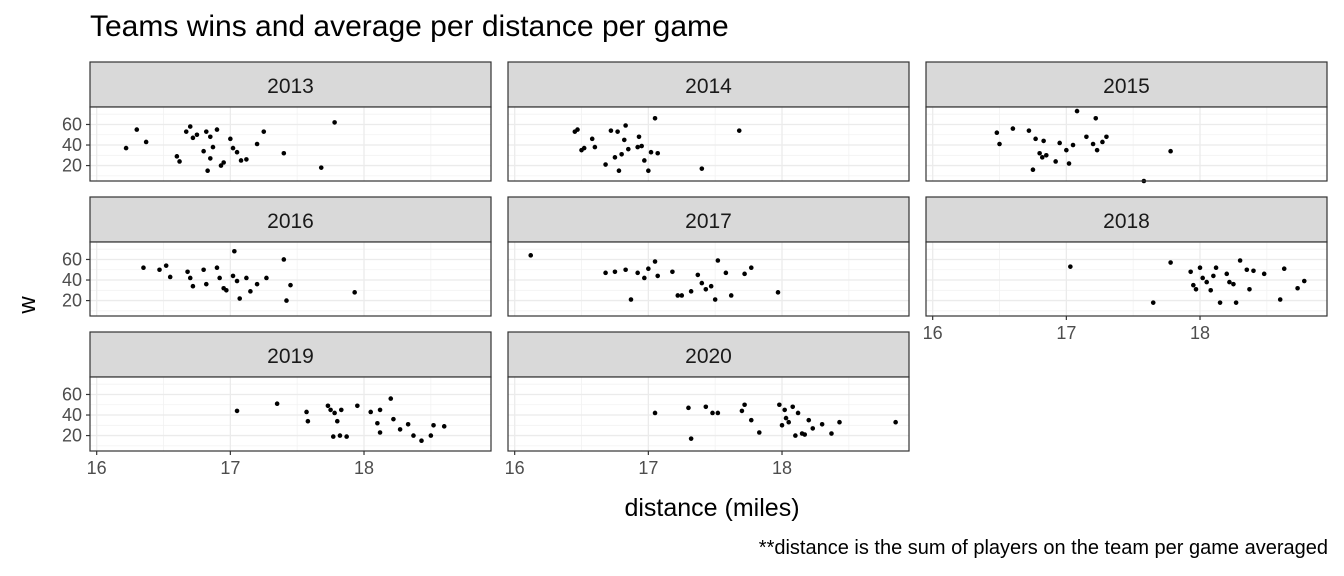 The image size is (1344, 576). Describe the element at coordinates (27, 305) in the screenshot. I see `y-axis-label: w` at that location.